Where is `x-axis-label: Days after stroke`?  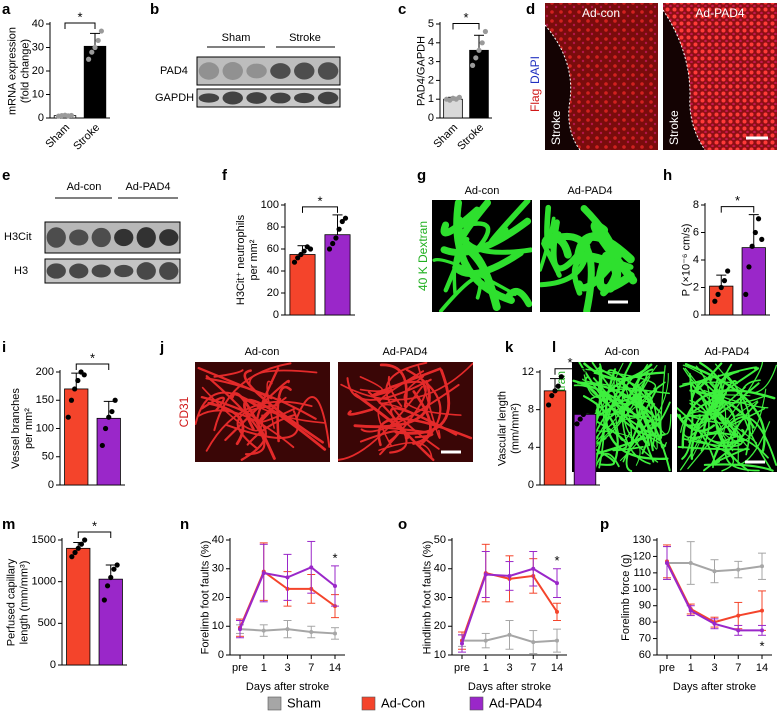 x-axis-label: Days after stroke is located at coordinates (509, 687).